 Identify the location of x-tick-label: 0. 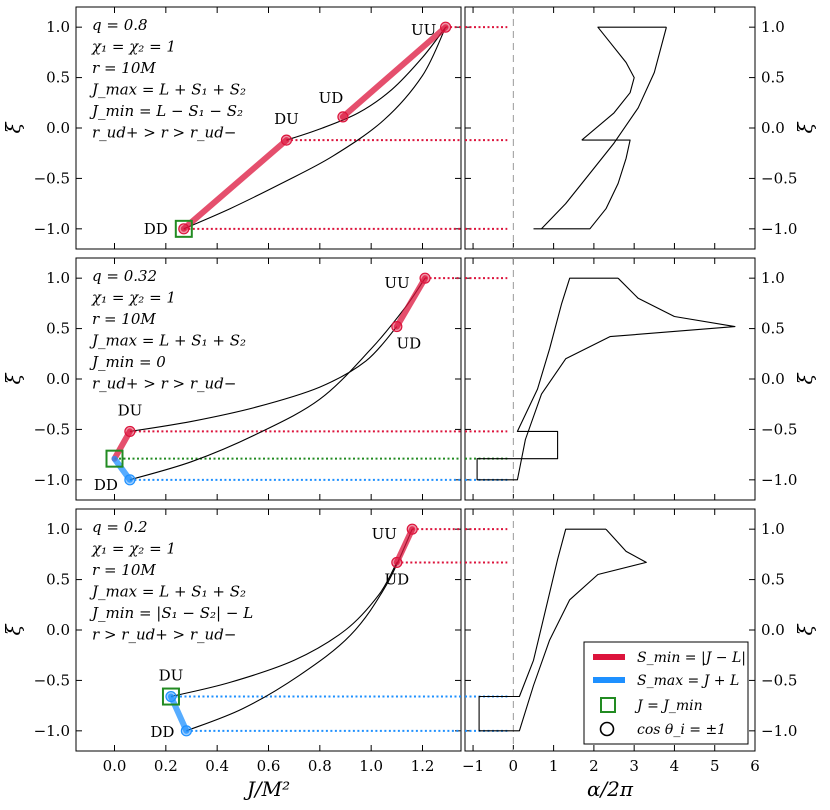
(514, 766).